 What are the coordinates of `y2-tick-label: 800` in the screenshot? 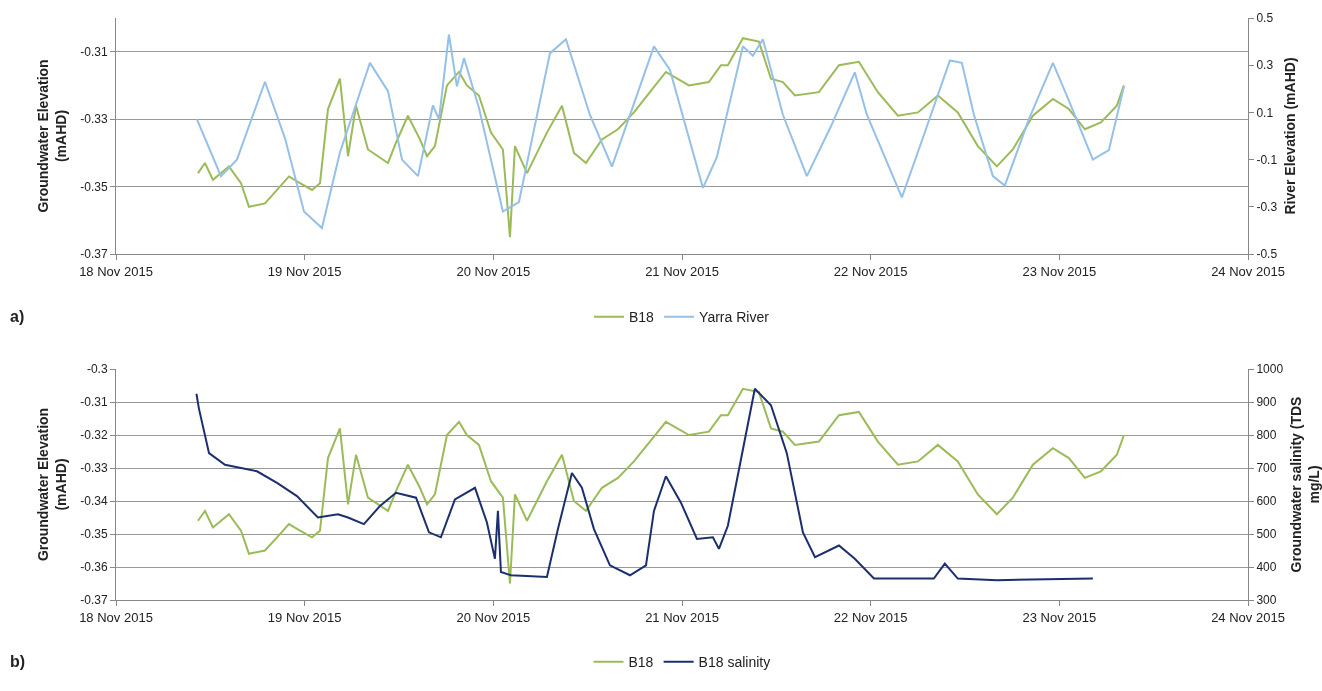 It's located at (1266, 435).